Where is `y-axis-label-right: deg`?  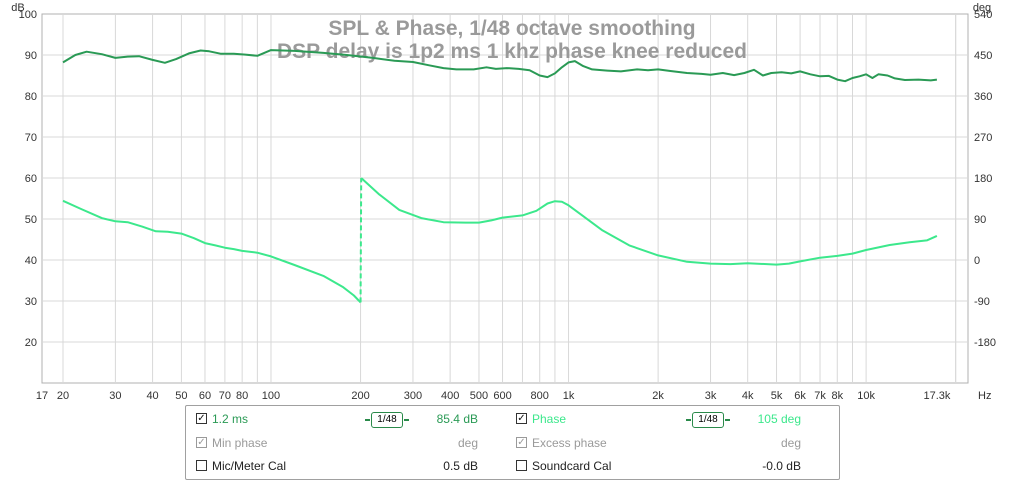 y-axis-label-right: deg is located at coordinates (982, 8).